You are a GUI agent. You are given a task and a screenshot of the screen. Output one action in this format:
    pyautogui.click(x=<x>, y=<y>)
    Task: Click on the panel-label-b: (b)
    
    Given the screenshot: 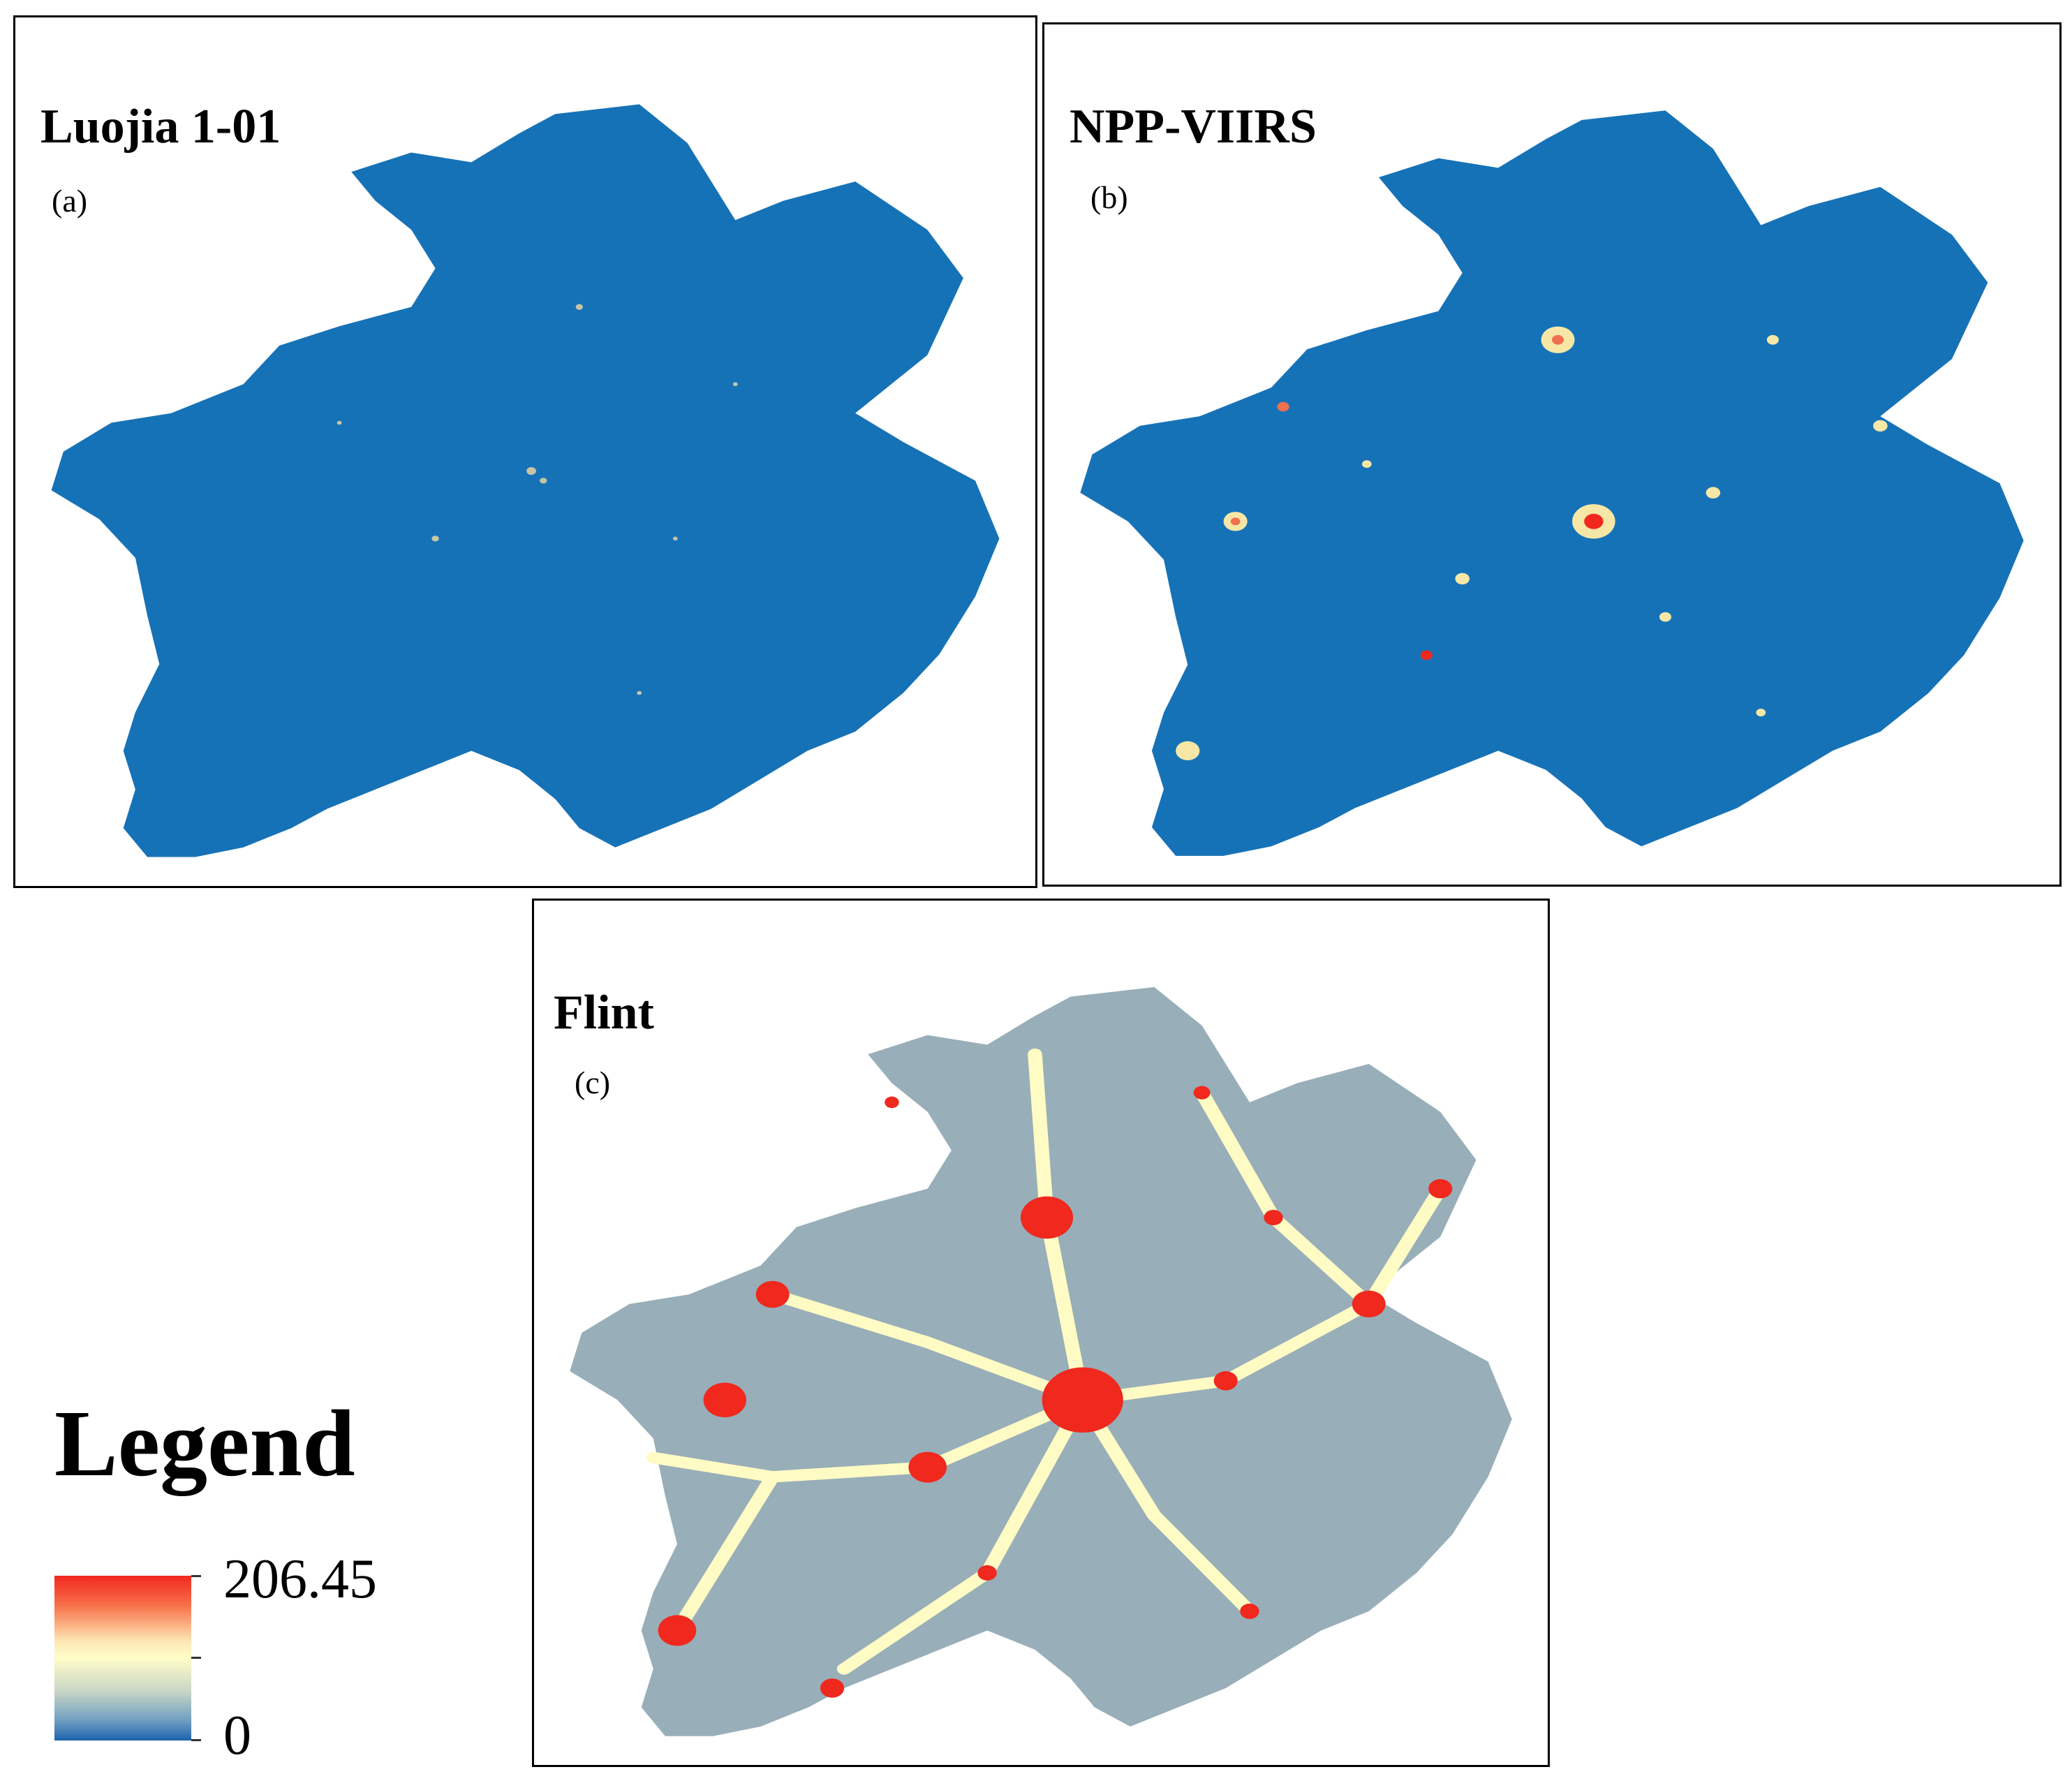 What is the action you would take?
    pyautogui.click(x=1109, y=197)
    